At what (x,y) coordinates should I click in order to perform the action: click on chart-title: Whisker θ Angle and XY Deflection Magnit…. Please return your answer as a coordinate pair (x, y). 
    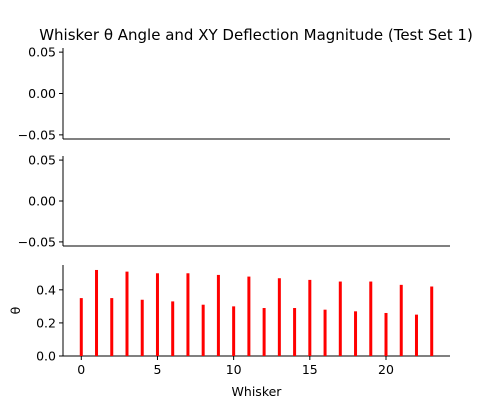
    Looking at the image, I should click on (256, 35).